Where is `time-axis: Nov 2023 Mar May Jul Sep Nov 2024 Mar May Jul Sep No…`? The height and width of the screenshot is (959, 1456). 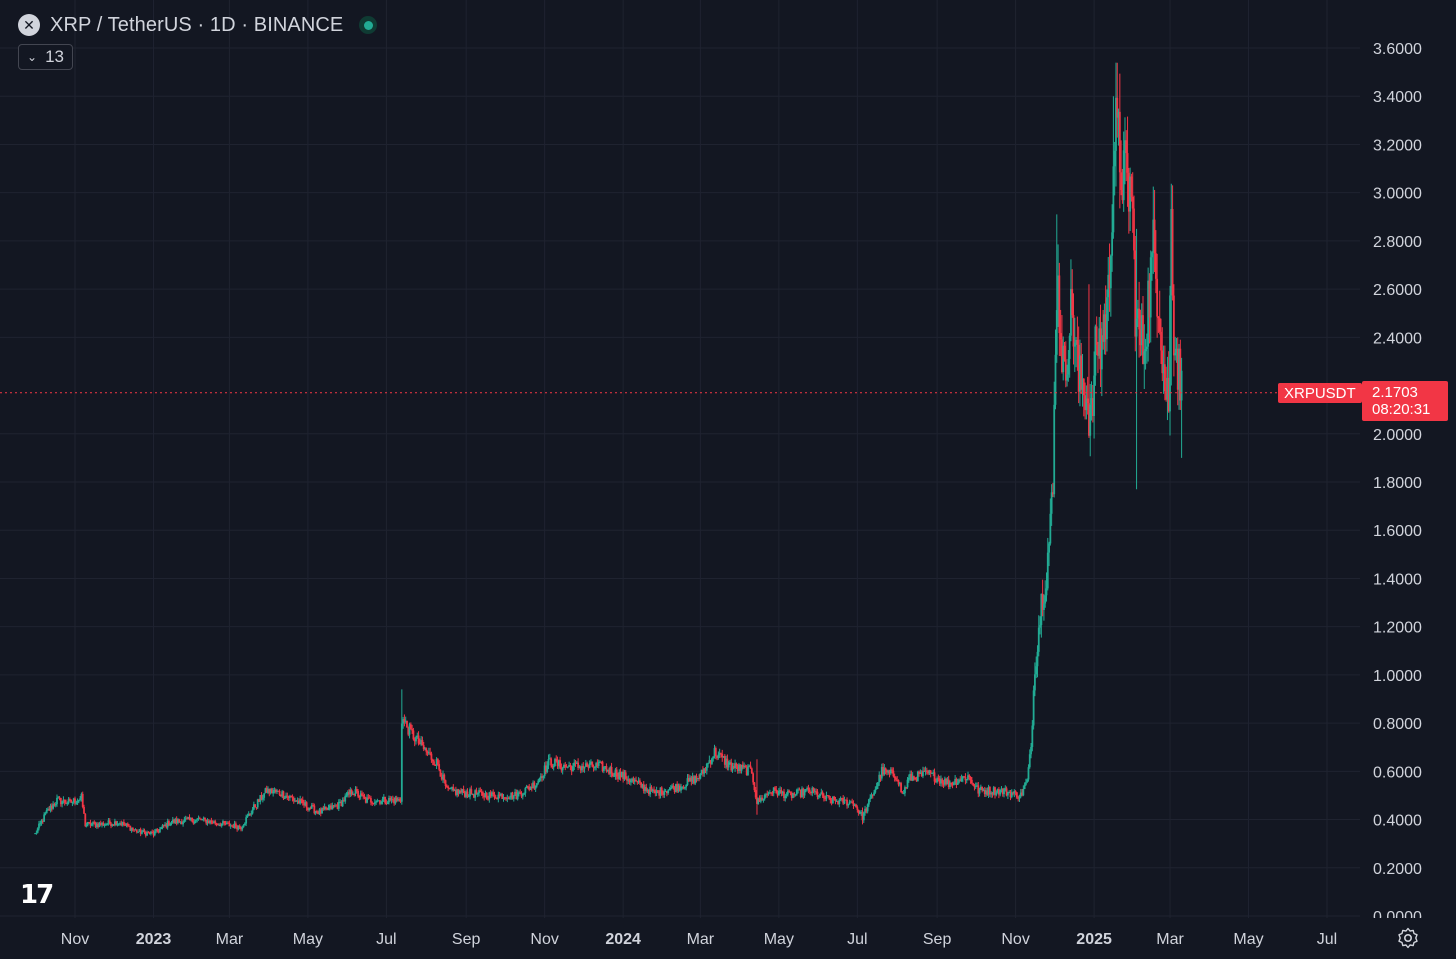
time-axis: Nov 2023 Mar May Jul Sep Nov 2024 Mar May Jul Sep No… is located at coordinates (699, 939).